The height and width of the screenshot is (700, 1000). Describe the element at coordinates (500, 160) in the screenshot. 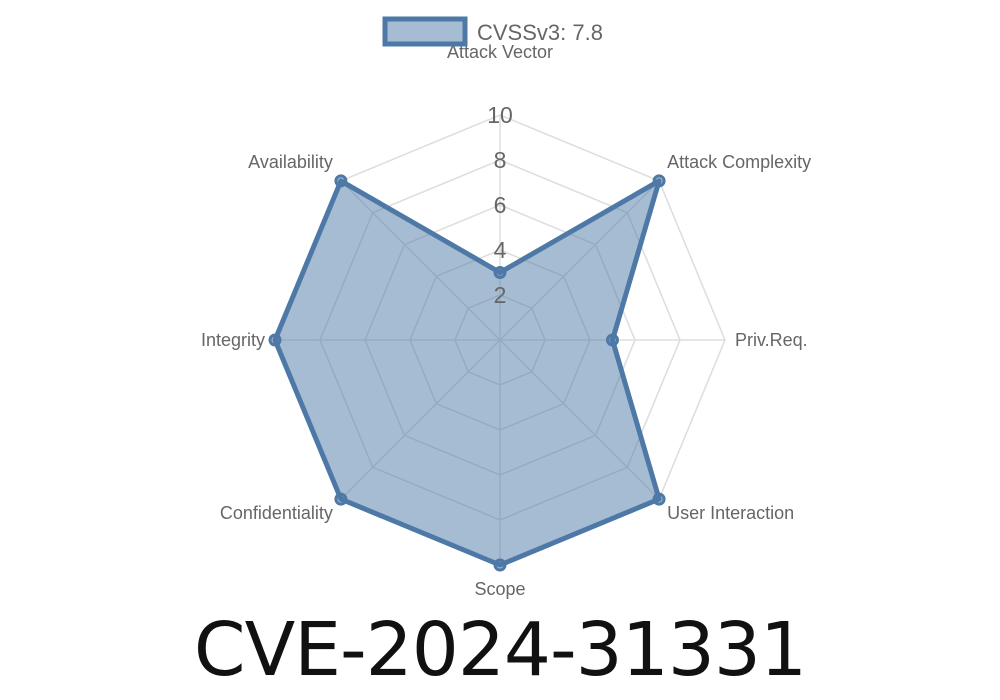

I see `tick-label: 8` at that location.